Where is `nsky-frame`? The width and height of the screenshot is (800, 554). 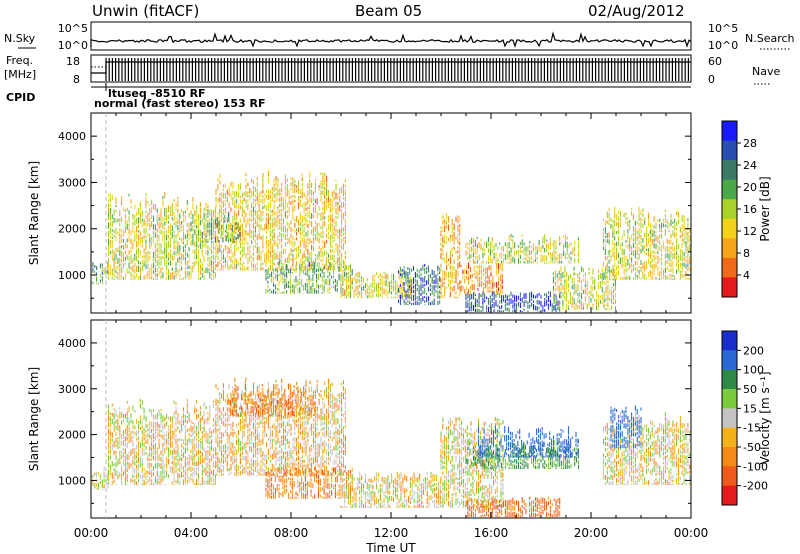 nsky-frame is located at coordinates (391, 36).